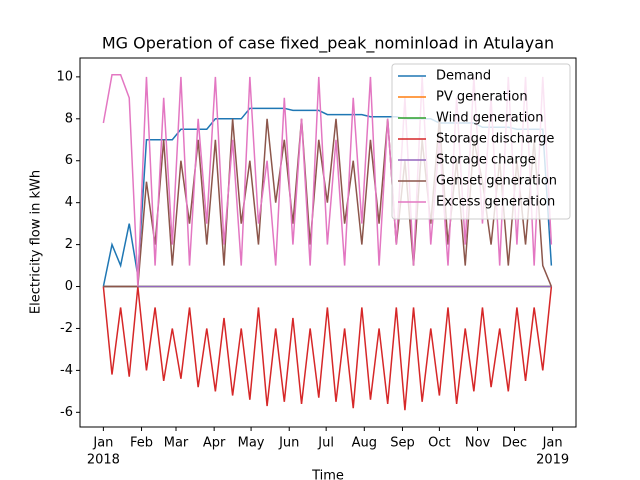  Describe the element at coordinates (325, 443) in the screenshot. I see `x-tick-label: Jul` at that location.